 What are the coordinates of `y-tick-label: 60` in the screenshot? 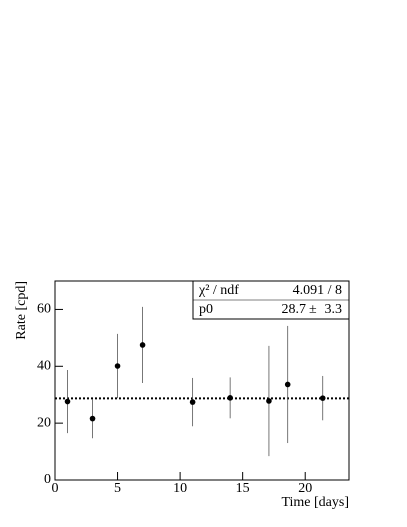 It's located at (44, 309).